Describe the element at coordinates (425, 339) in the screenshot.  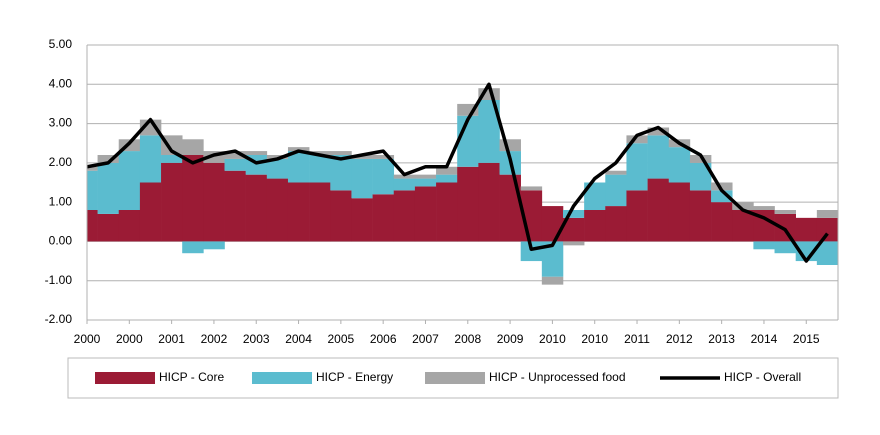
I see `x-tick-label: 2007` at that location.